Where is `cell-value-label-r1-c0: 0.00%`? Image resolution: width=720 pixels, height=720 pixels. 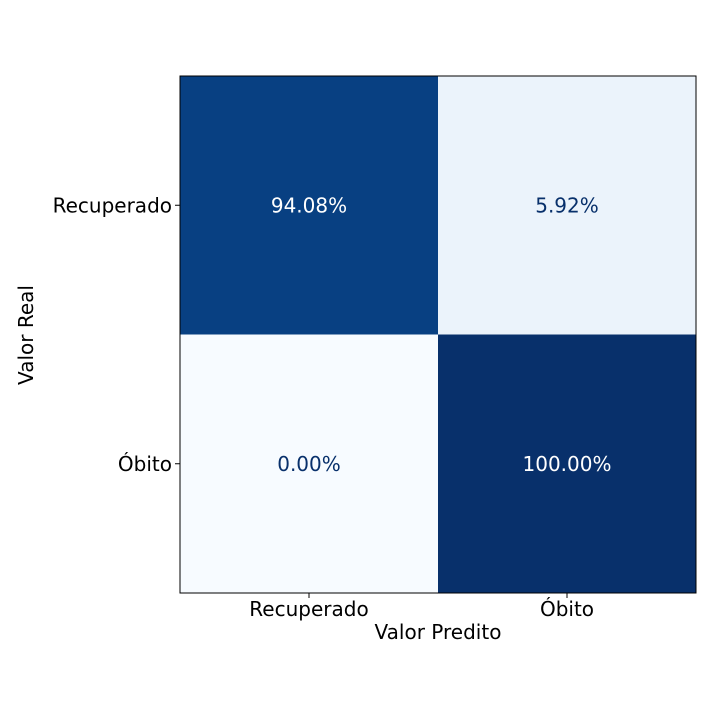 cell-value-label-r1-c0: 0.00% is located at coordinates (309, 464).